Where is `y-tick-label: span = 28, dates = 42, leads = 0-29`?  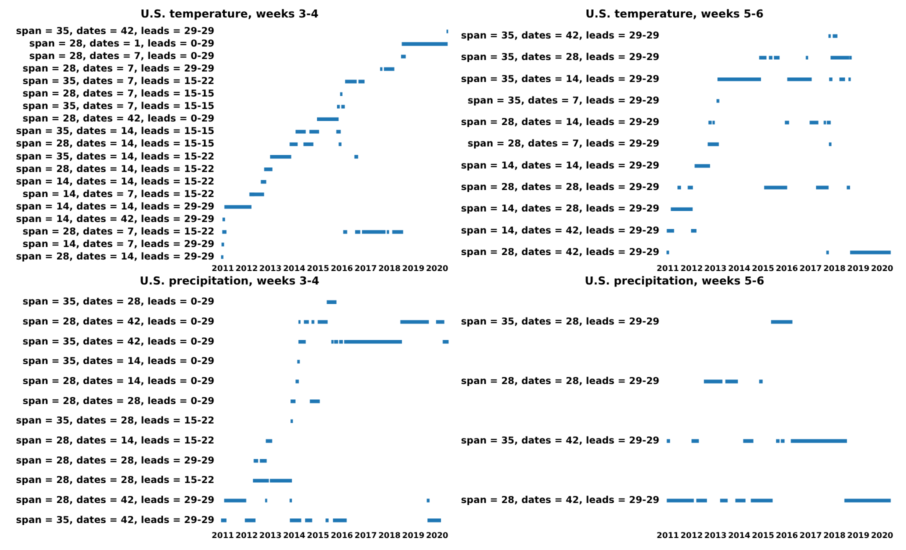
y-tick-label: span = 28, dates = 42, leads = 0-29 is located at coordinates (118, 119).